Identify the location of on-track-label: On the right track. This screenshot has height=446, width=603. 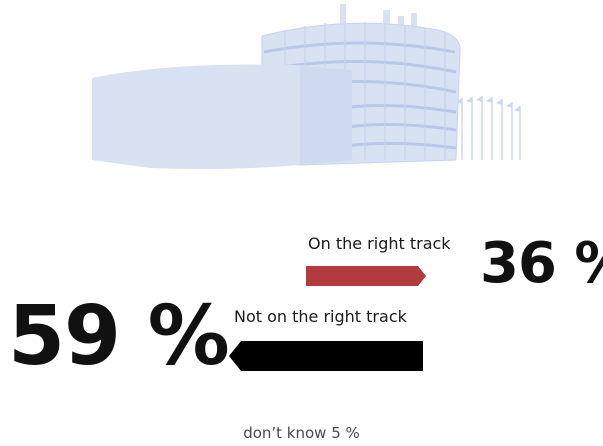
(379, 243).